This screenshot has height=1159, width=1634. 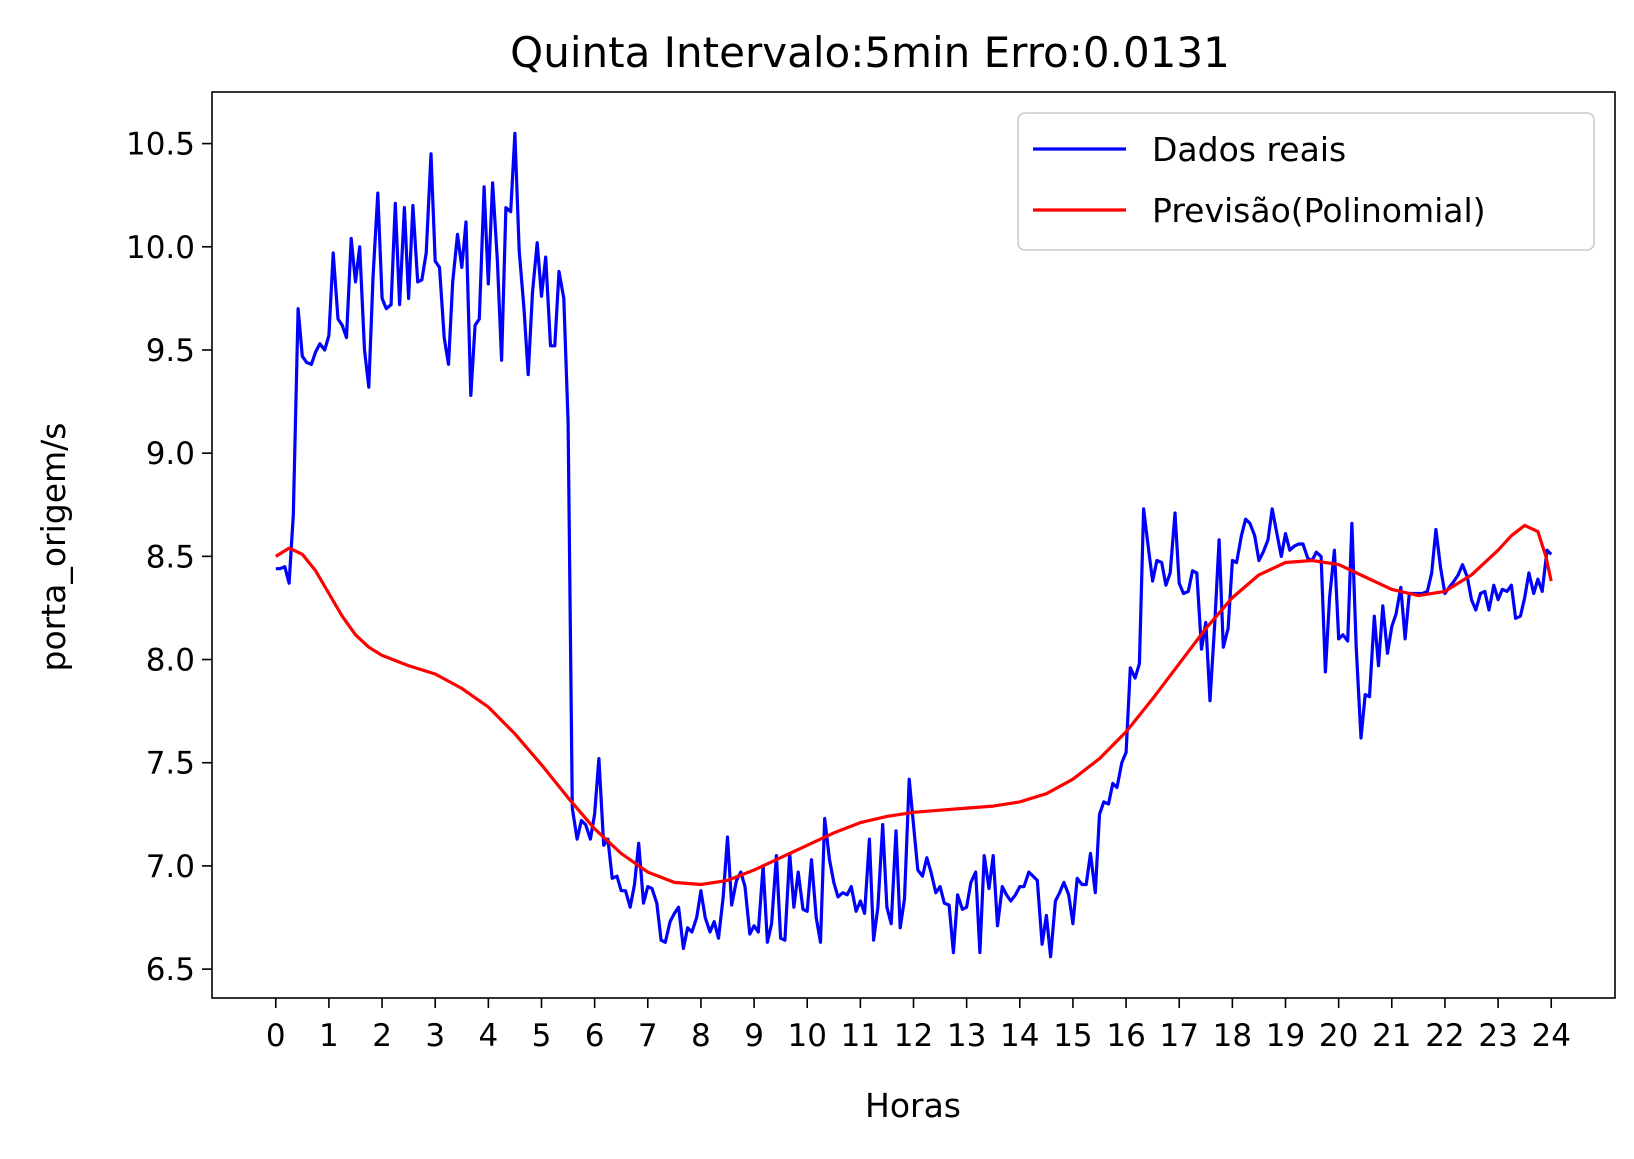 What do you see at coordinates (966, 1036) in the screenshot?
I see `x-tick-label: 13` at bounding box center [966, 1036].